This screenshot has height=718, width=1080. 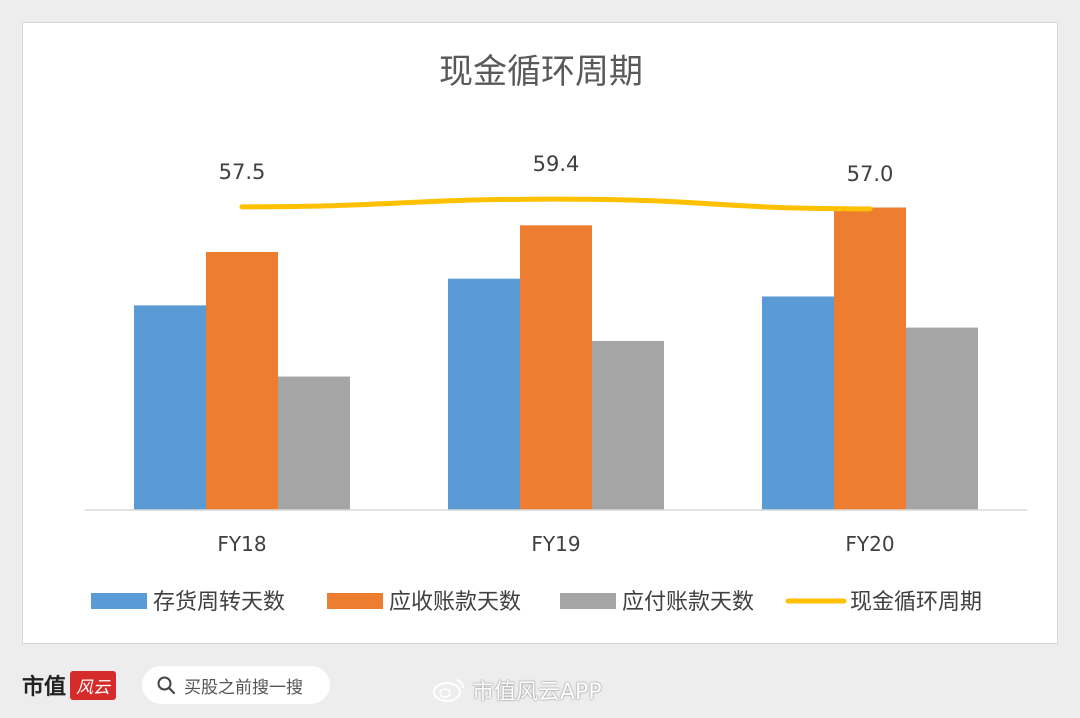 I want to click on bar-3-fy20, so click(x=942, y=418).